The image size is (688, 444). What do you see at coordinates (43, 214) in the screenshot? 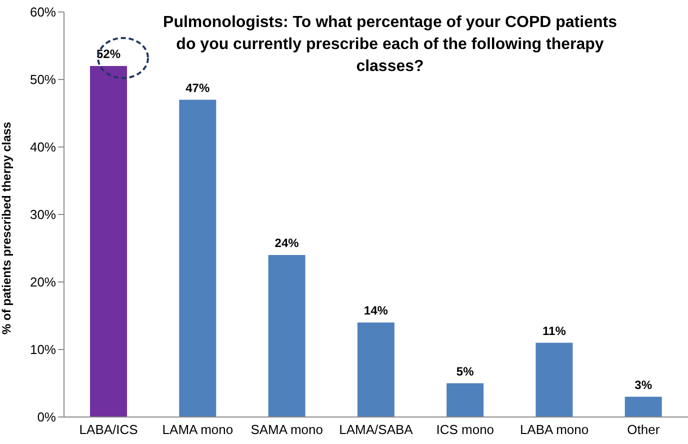
I see `y-tick-label: 30%` at bounding box center [43, 214].